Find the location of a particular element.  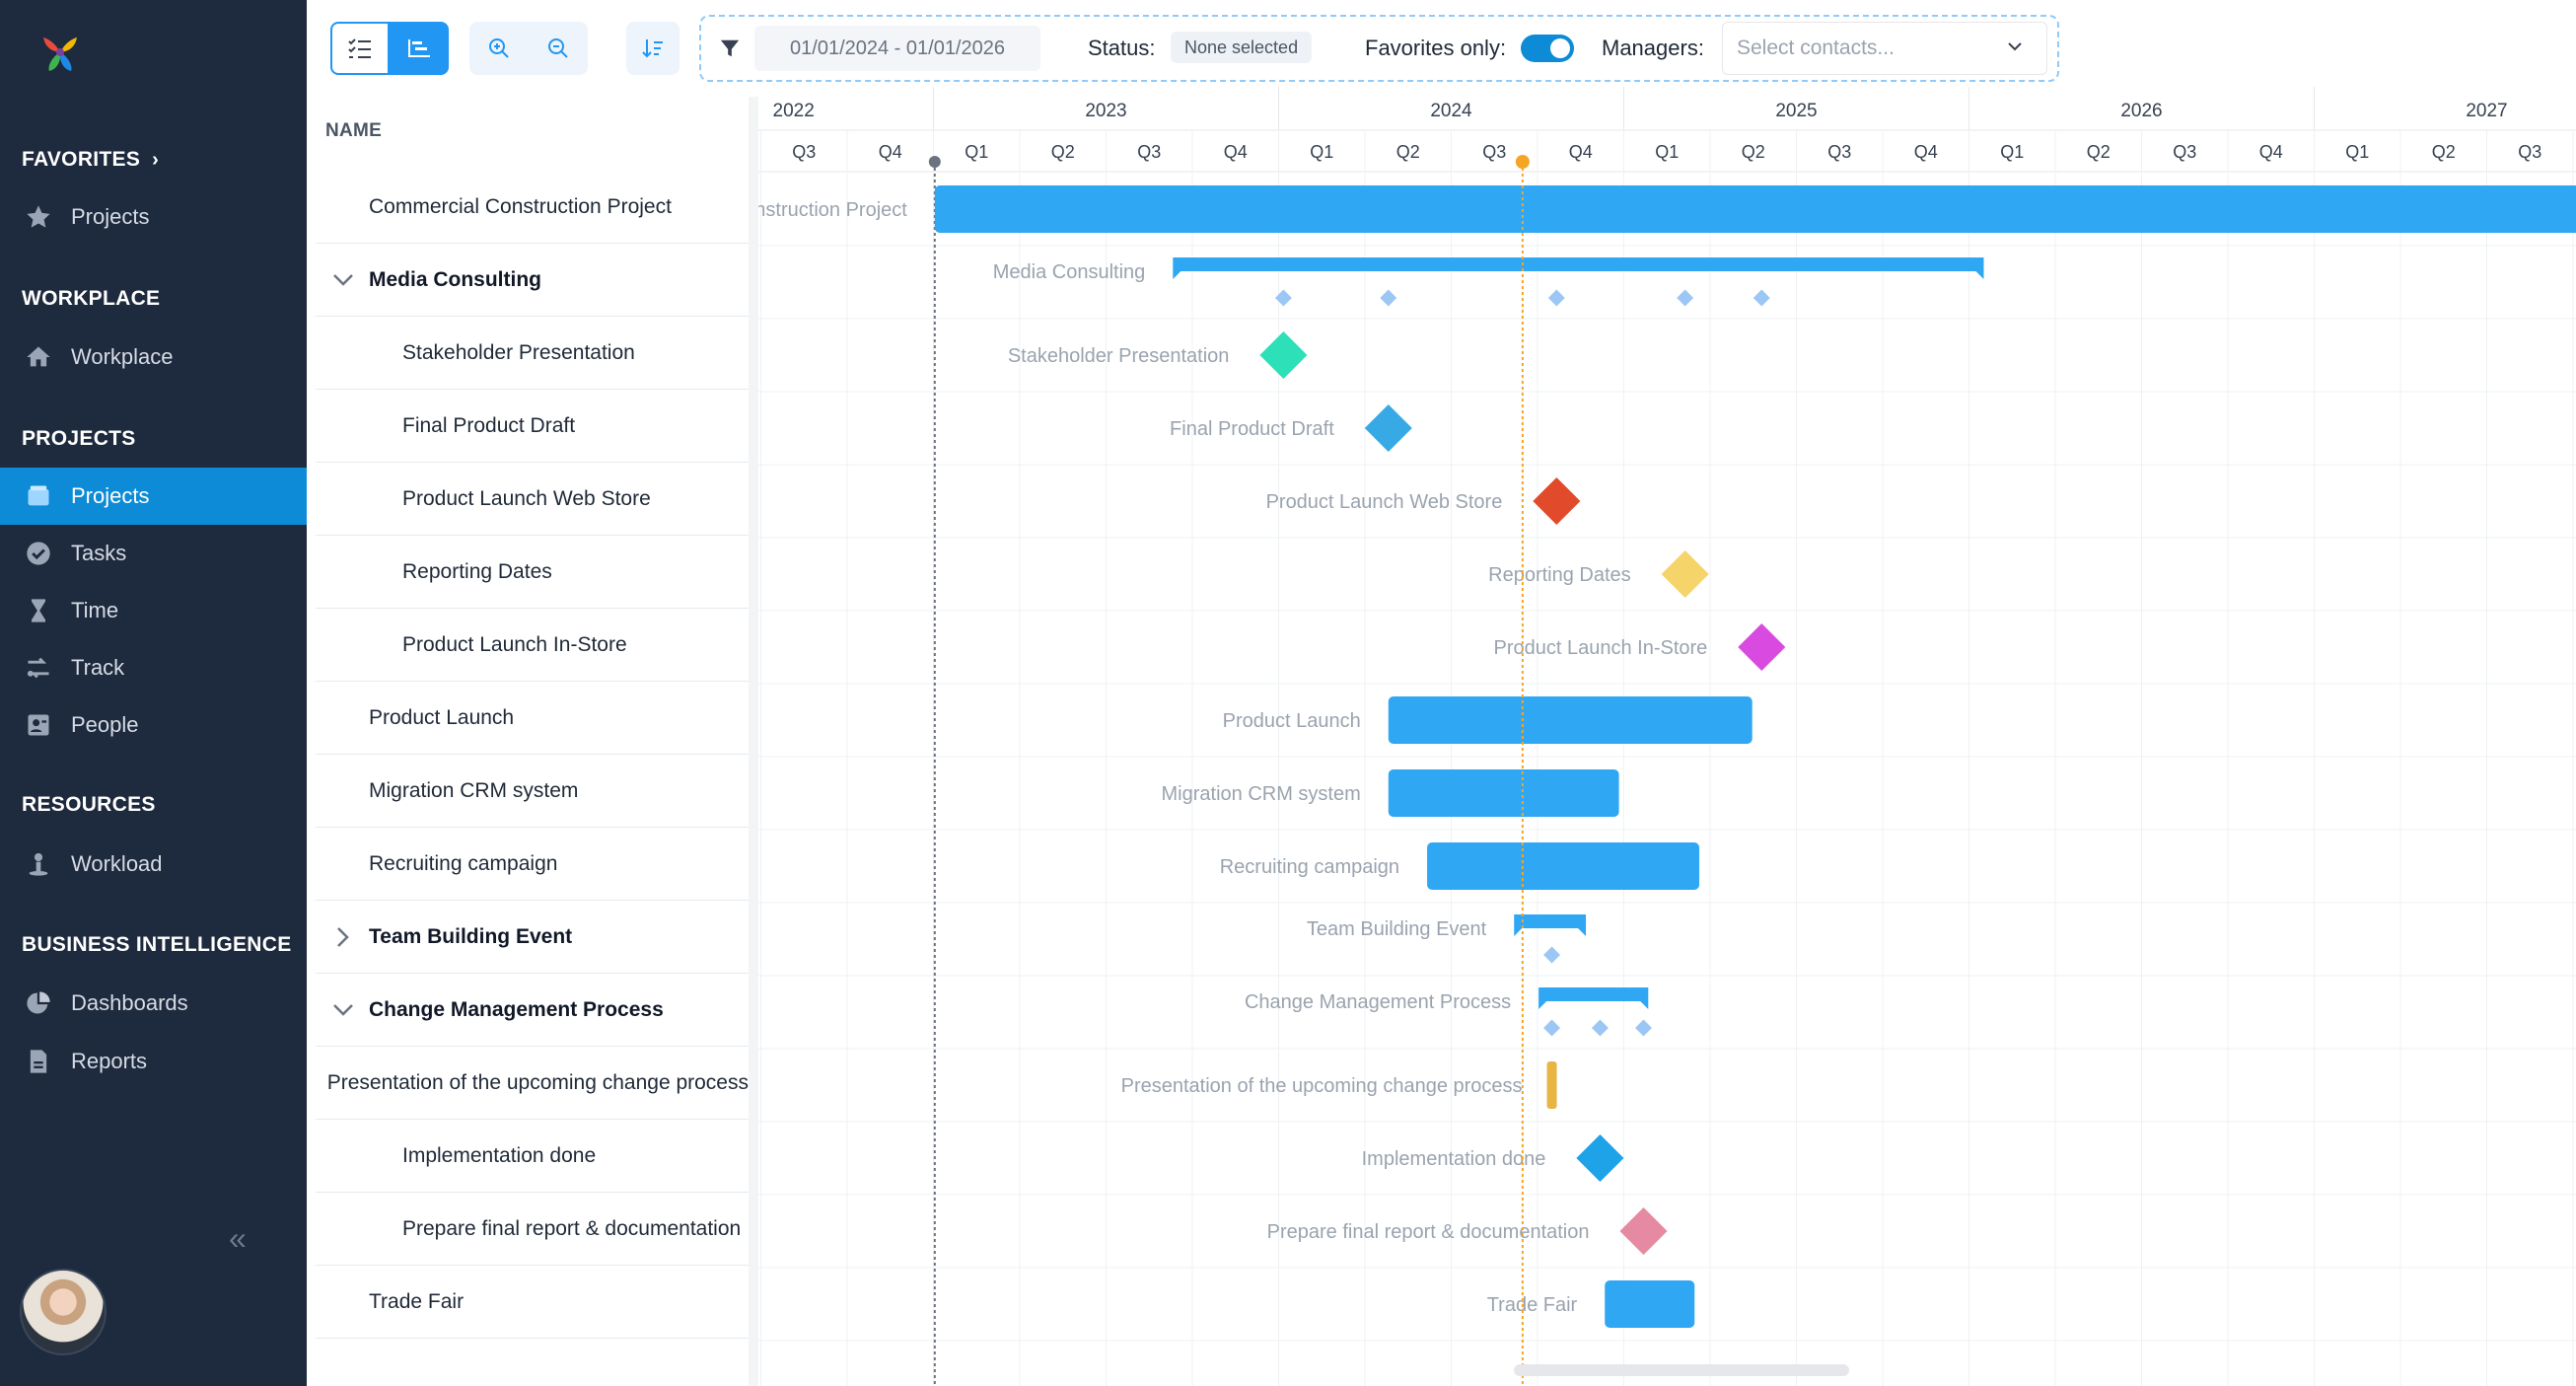

zoom-in-button is located at coordinates (499, 48).